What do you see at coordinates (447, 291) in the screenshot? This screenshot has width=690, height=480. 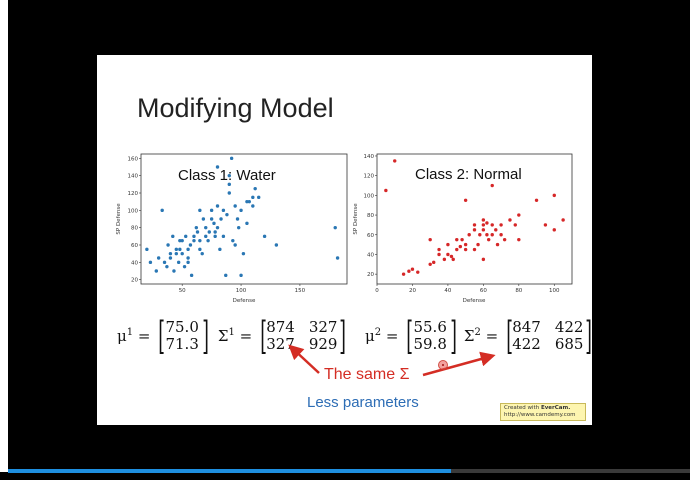 I see `normal-x-tick-label: 40` at bounding box center [447, 291].